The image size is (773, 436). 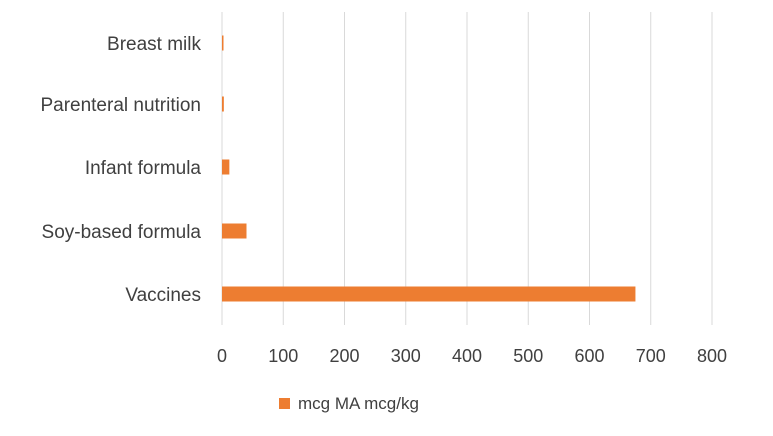 What do you see at coordinates (283, 356) in the screenshot?
I see `x-tick-label: 100` at bounding box center [283, 356].